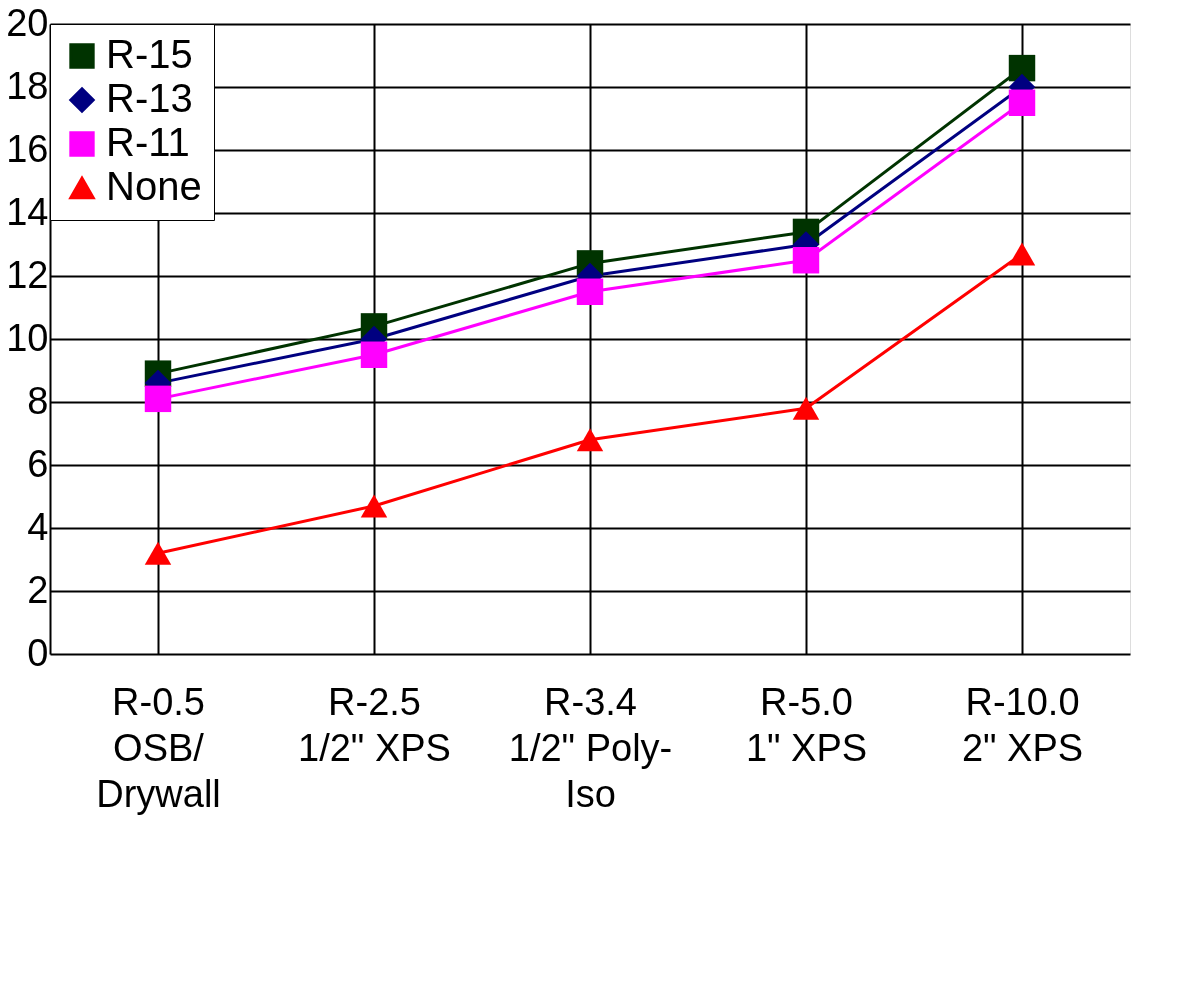 This screenshot has width=1192, height=1000. I want to click on x-tick-label: R-2.5 1/2" XPS, so click(374, 724).